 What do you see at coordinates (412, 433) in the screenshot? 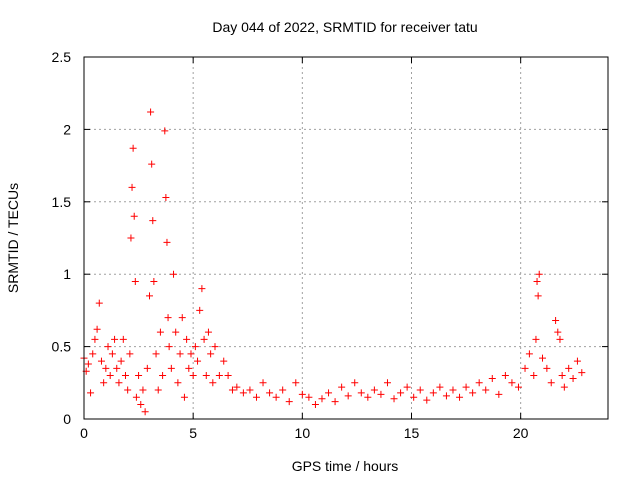
I see `x-tick-label: 15` at bounding box center [412, 433].